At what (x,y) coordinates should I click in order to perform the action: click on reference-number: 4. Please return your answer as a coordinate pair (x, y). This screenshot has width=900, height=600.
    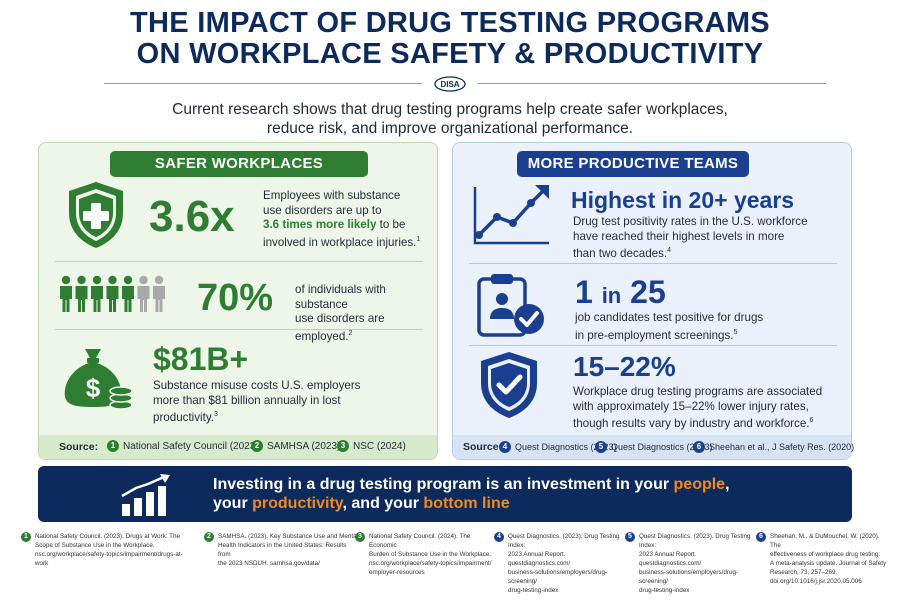
    Looking at the image, I should click on (499, 537).